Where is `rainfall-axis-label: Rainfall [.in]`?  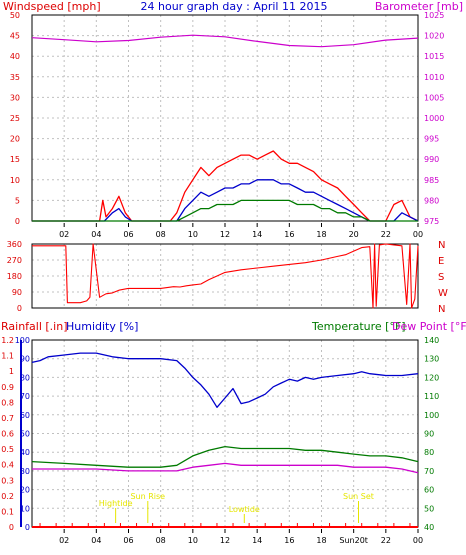
rainfall-axis-label: Rainfall [.in] is located at coordinates (34, 326).